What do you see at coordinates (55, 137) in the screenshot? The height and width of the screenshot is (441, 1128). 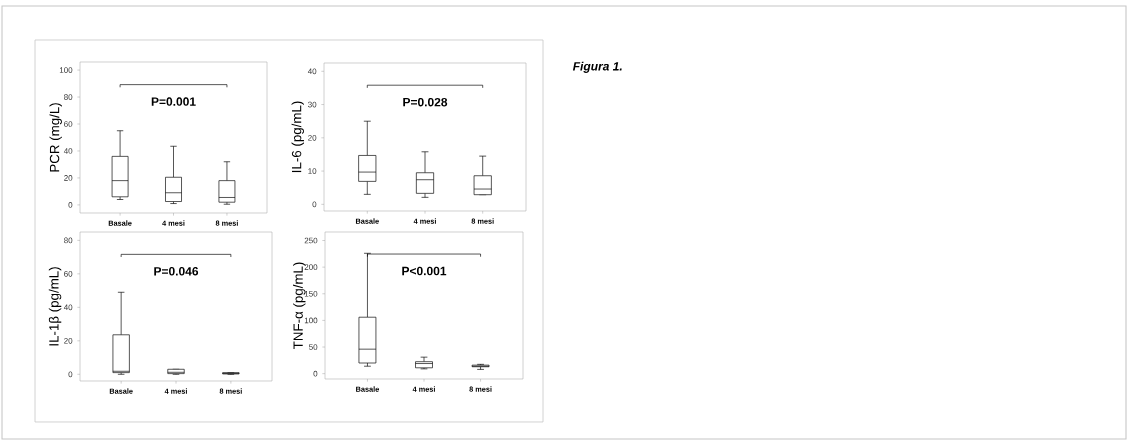 I see `y-axis-title: PCR (mg/L)` at bounding box center [55, 137].